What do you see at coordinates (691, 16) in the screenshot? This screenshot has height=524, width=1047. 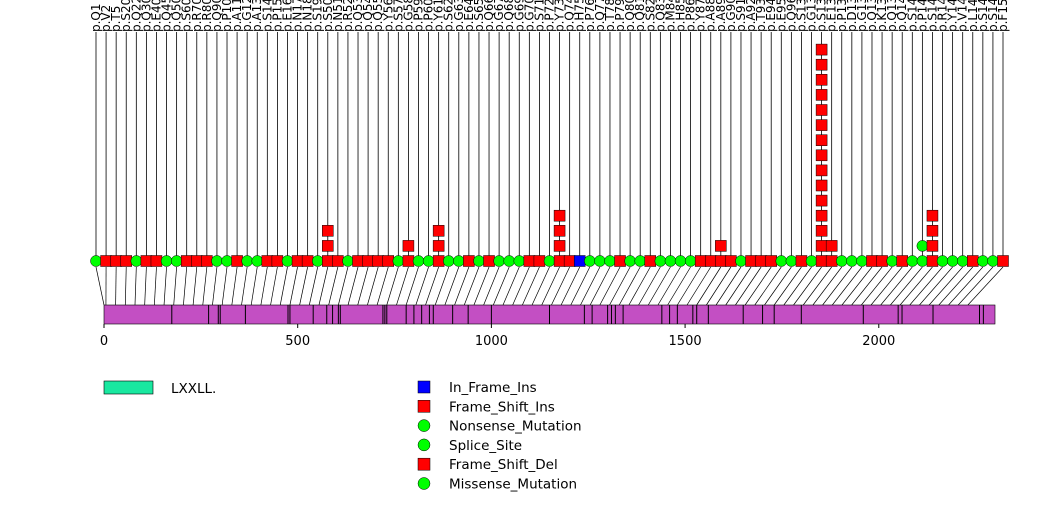 I see `mutation-label: p.P860` at bounding box center [691, 16].